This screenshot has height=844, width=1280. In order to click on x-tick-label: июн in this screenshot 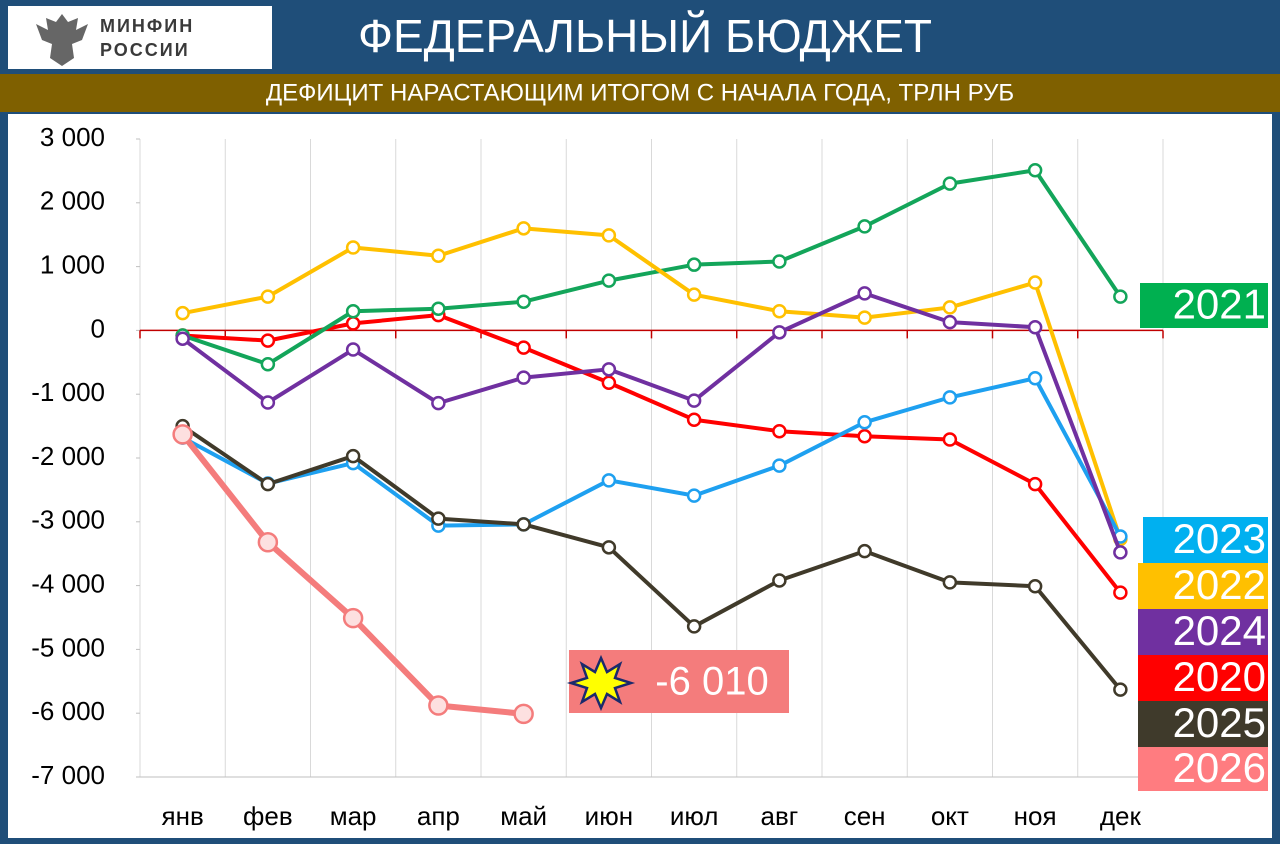, I will do `click(609, 816)`.